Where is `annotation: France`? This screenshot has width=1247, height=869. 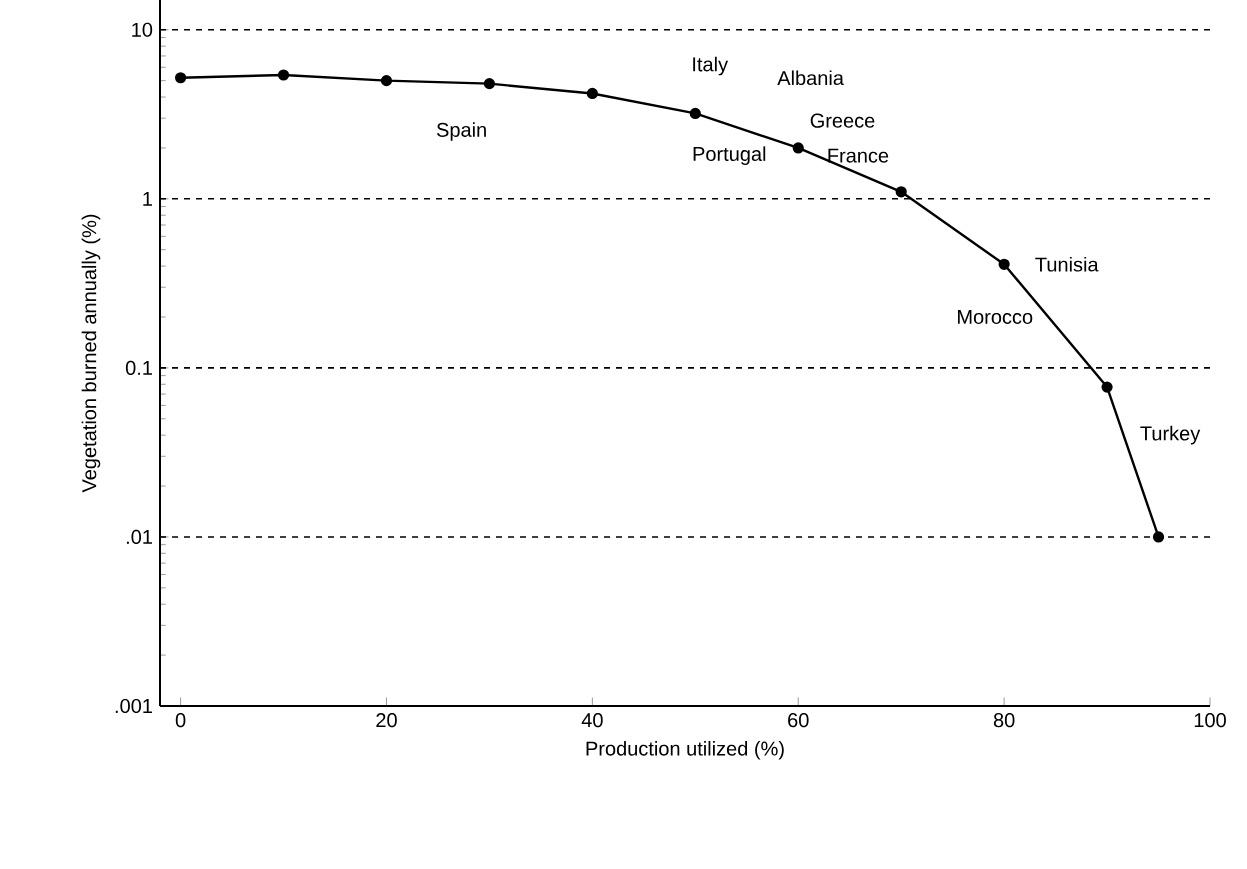 annotation: France is located at coordinates (858, 155).